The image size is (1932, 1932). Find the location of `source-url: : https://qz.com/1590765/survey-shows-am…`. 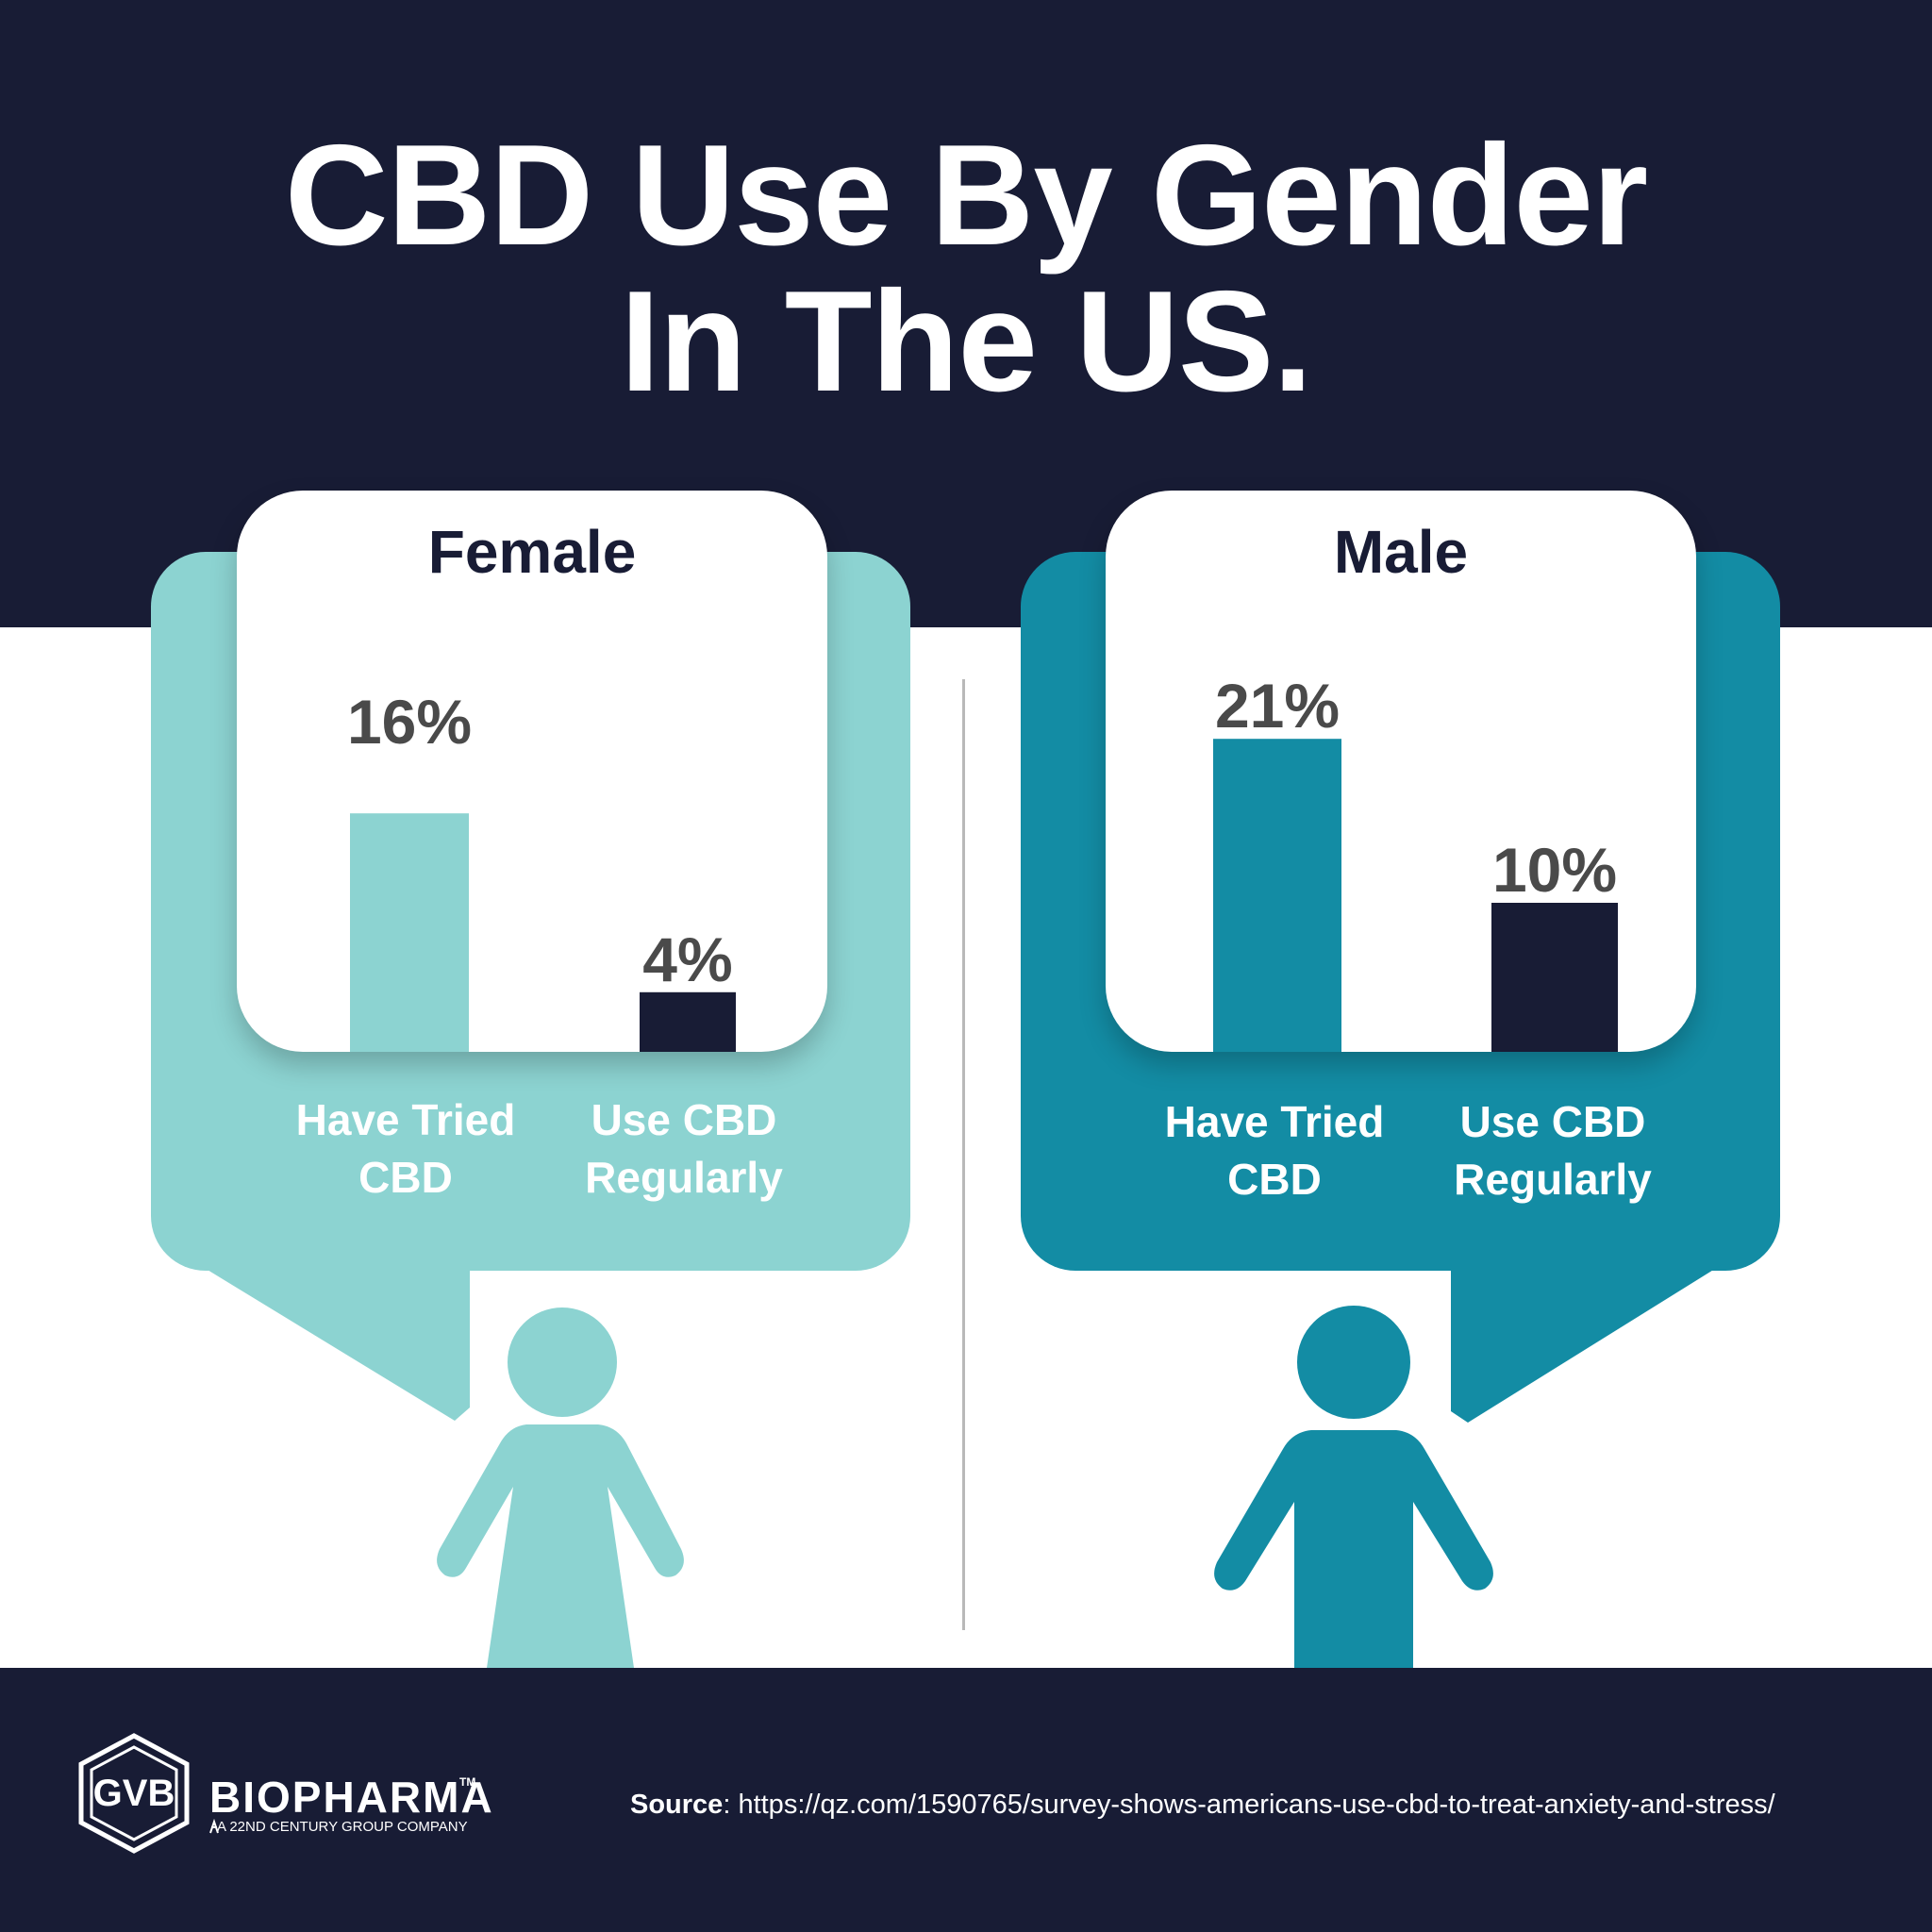

source-url: : https://qz.com/1590765/survey-shows-am… is located at coordinates (1249, 1805).